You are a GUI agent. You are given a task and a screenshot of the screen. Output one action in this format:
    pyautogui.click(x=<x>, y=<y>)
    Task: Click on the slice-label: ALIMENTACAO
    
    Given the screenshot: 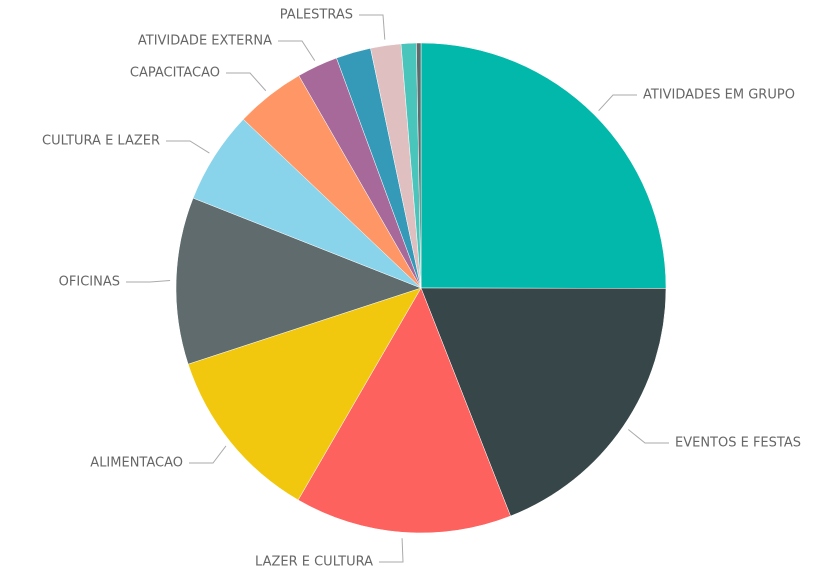 What is the action you would take?
    pyautogui.click(x=136, y=463)
    